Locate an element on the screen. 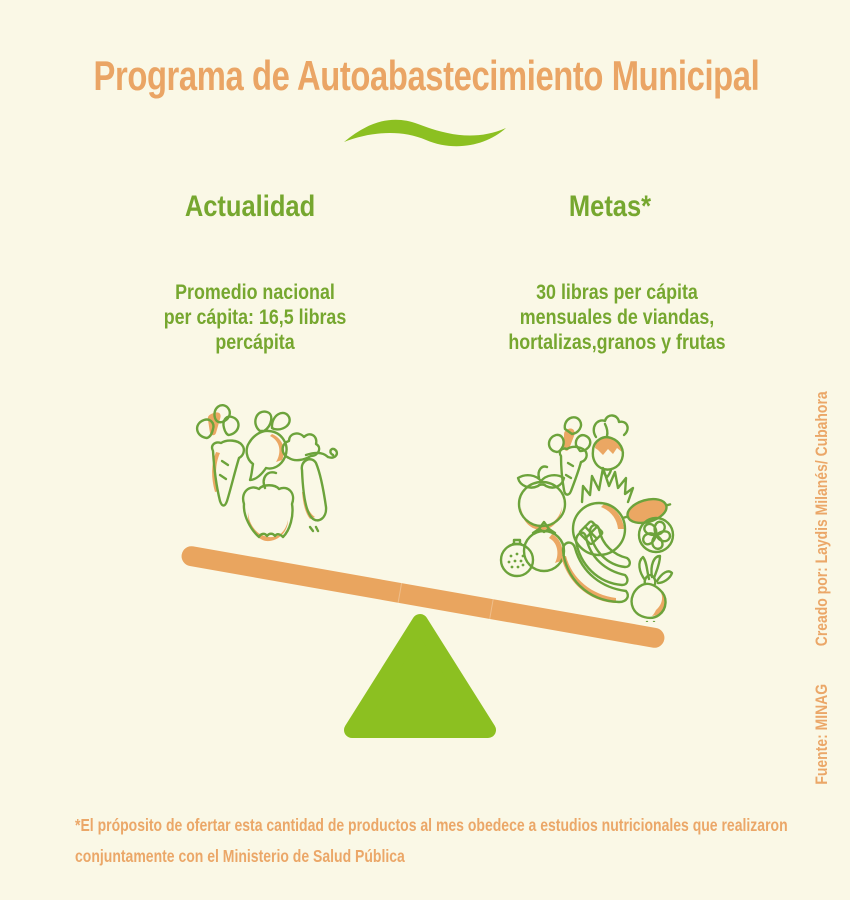 This screenshot has height=900, width=850. seesaw-fulcrum-triangle is located at coordinates (420, 676).